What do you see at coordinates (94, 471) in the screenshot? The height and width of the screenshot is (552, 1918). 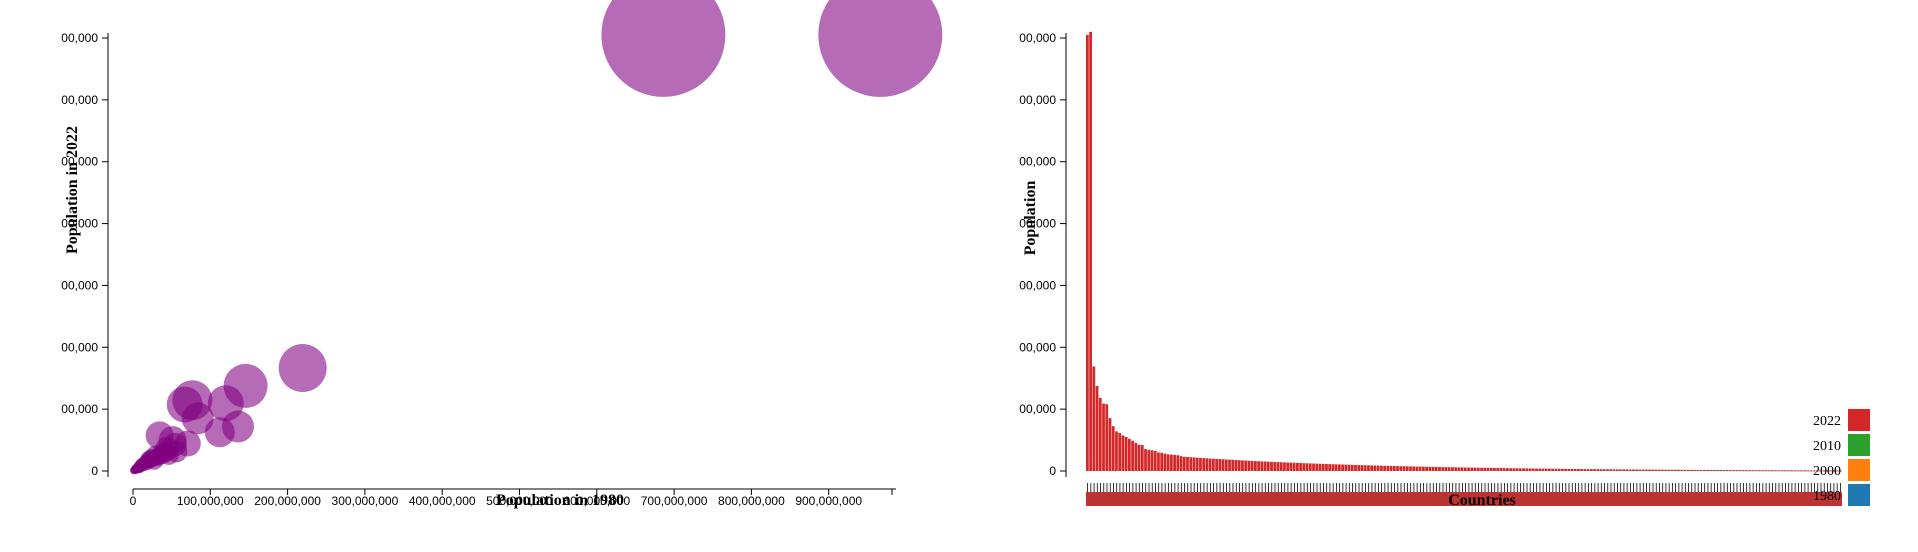 I see `scatter-y-tick-label: 0` at bounding box center [94, 471].